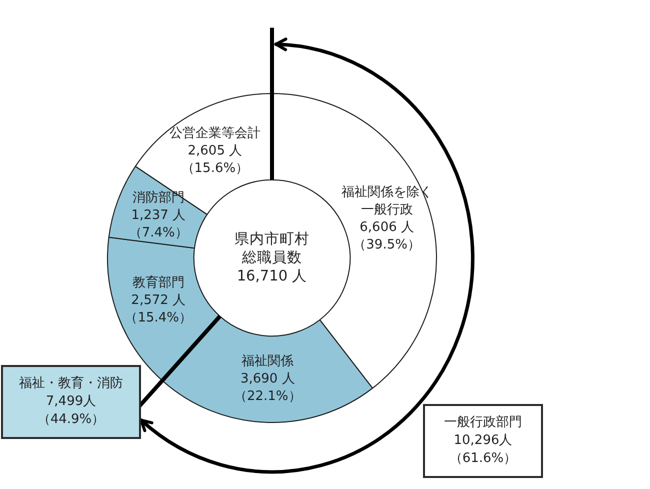 The width and height of the screenshot is (650, 489). I want to click on data-label: 3,690 人（22.1%）, so click(268, 388).